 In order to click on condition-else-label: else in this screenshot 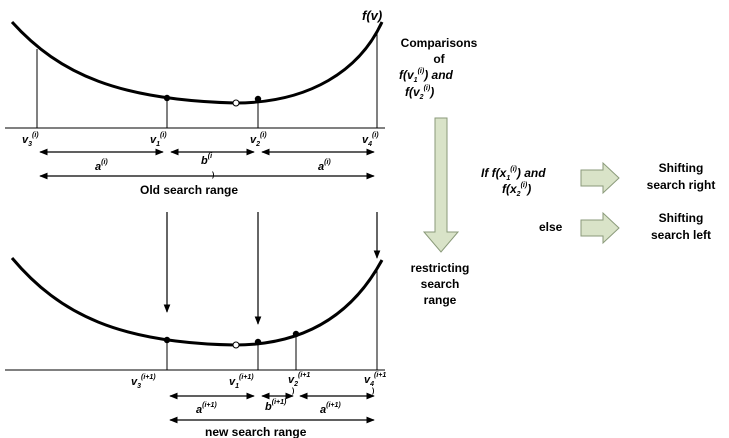, I will do `click(551, 227)`.